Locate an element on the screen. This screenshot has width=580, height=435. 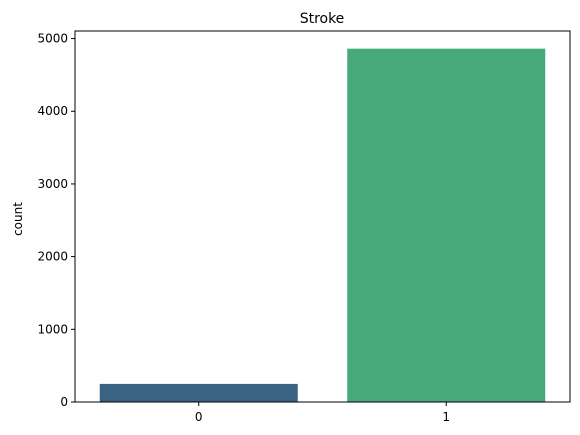
x-tick-label: 1 is located at coordinates (446, 417).